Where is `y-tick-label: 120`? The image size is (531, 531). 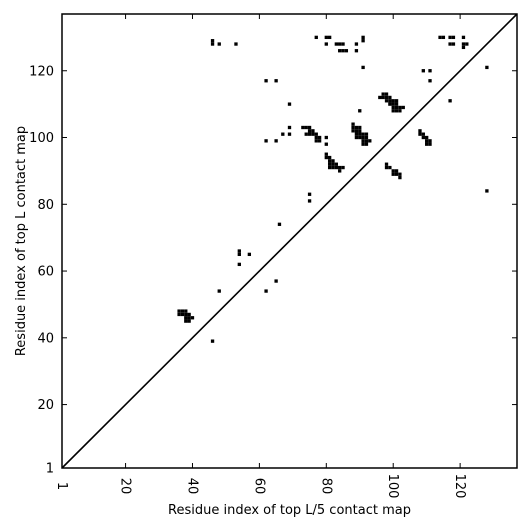
y-tick-label: 120 is located at coordinates (41, 71).